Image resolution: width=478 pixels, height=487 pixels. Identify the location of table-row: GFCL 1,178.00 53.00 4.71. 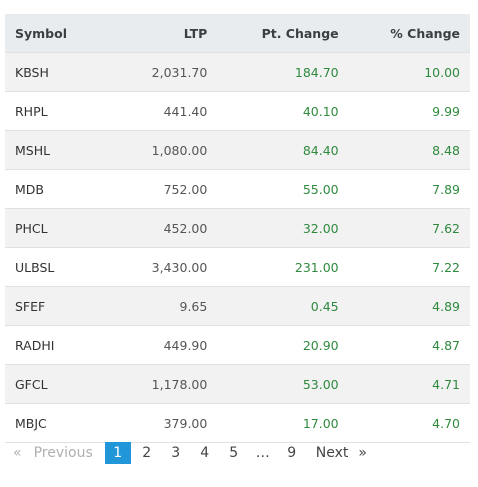
(237, 384).